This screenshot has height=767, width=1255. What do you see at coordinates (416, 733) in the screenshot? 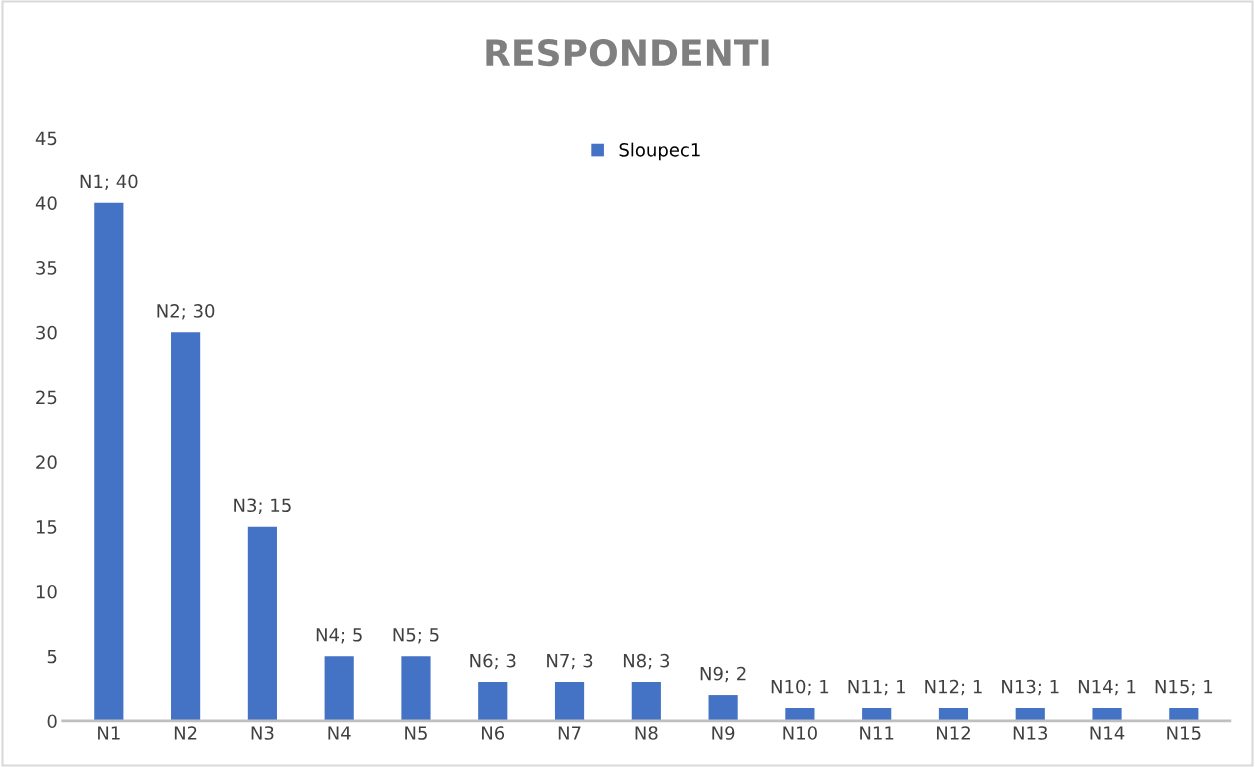
I see `x-tick-label: N5` at bounding box center [416, 733].